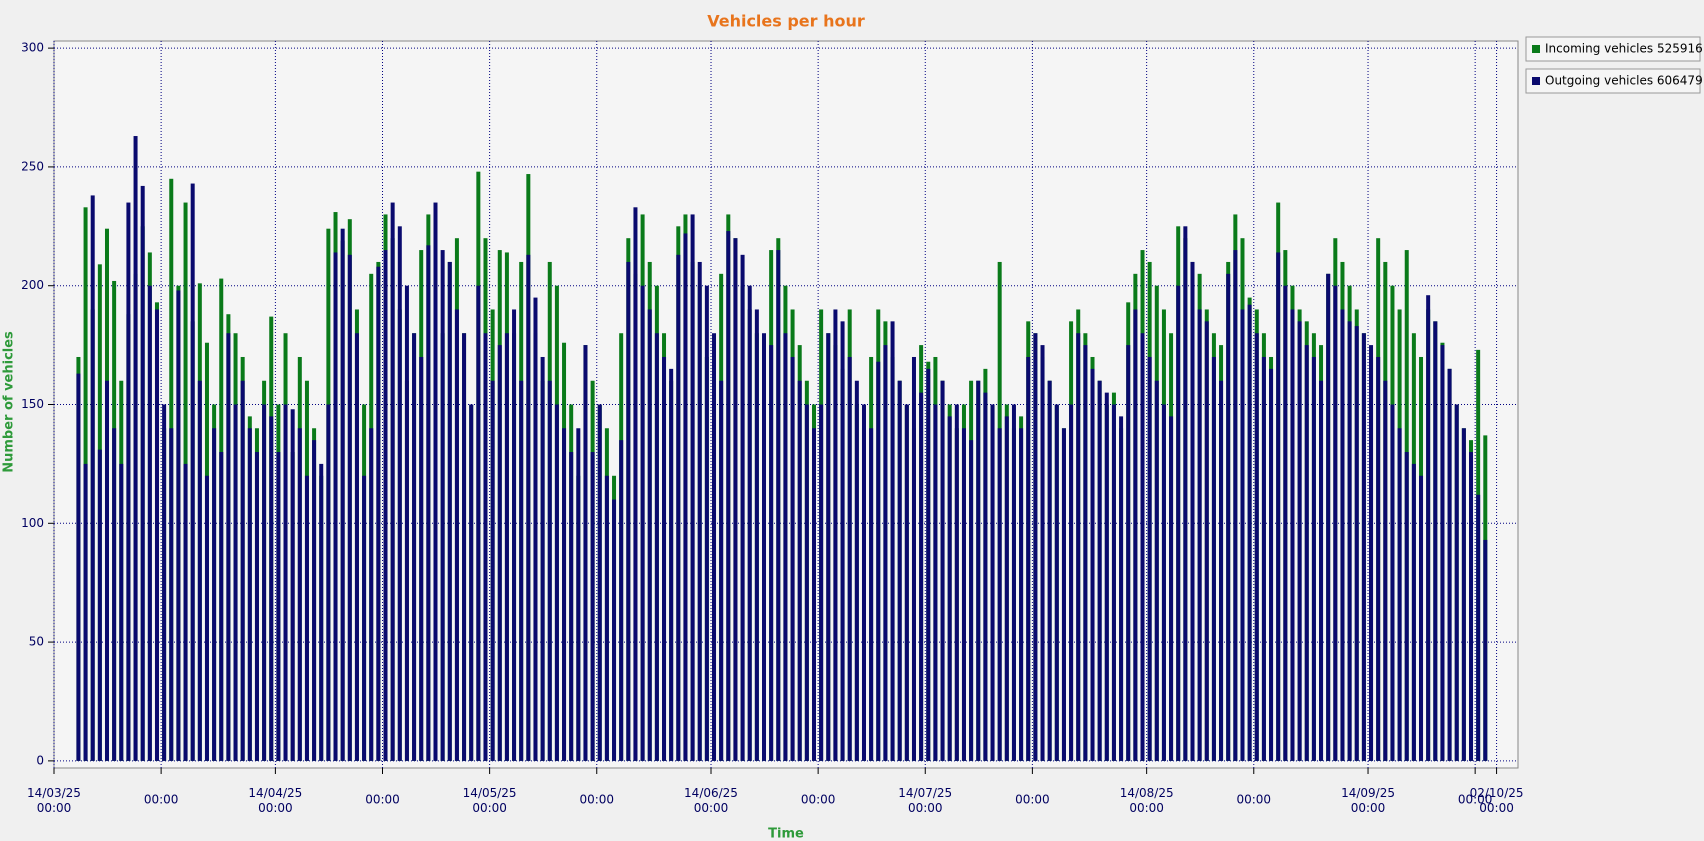  I want to click on x-tick-label: 14/07/25 00:00, so click(925, 800).